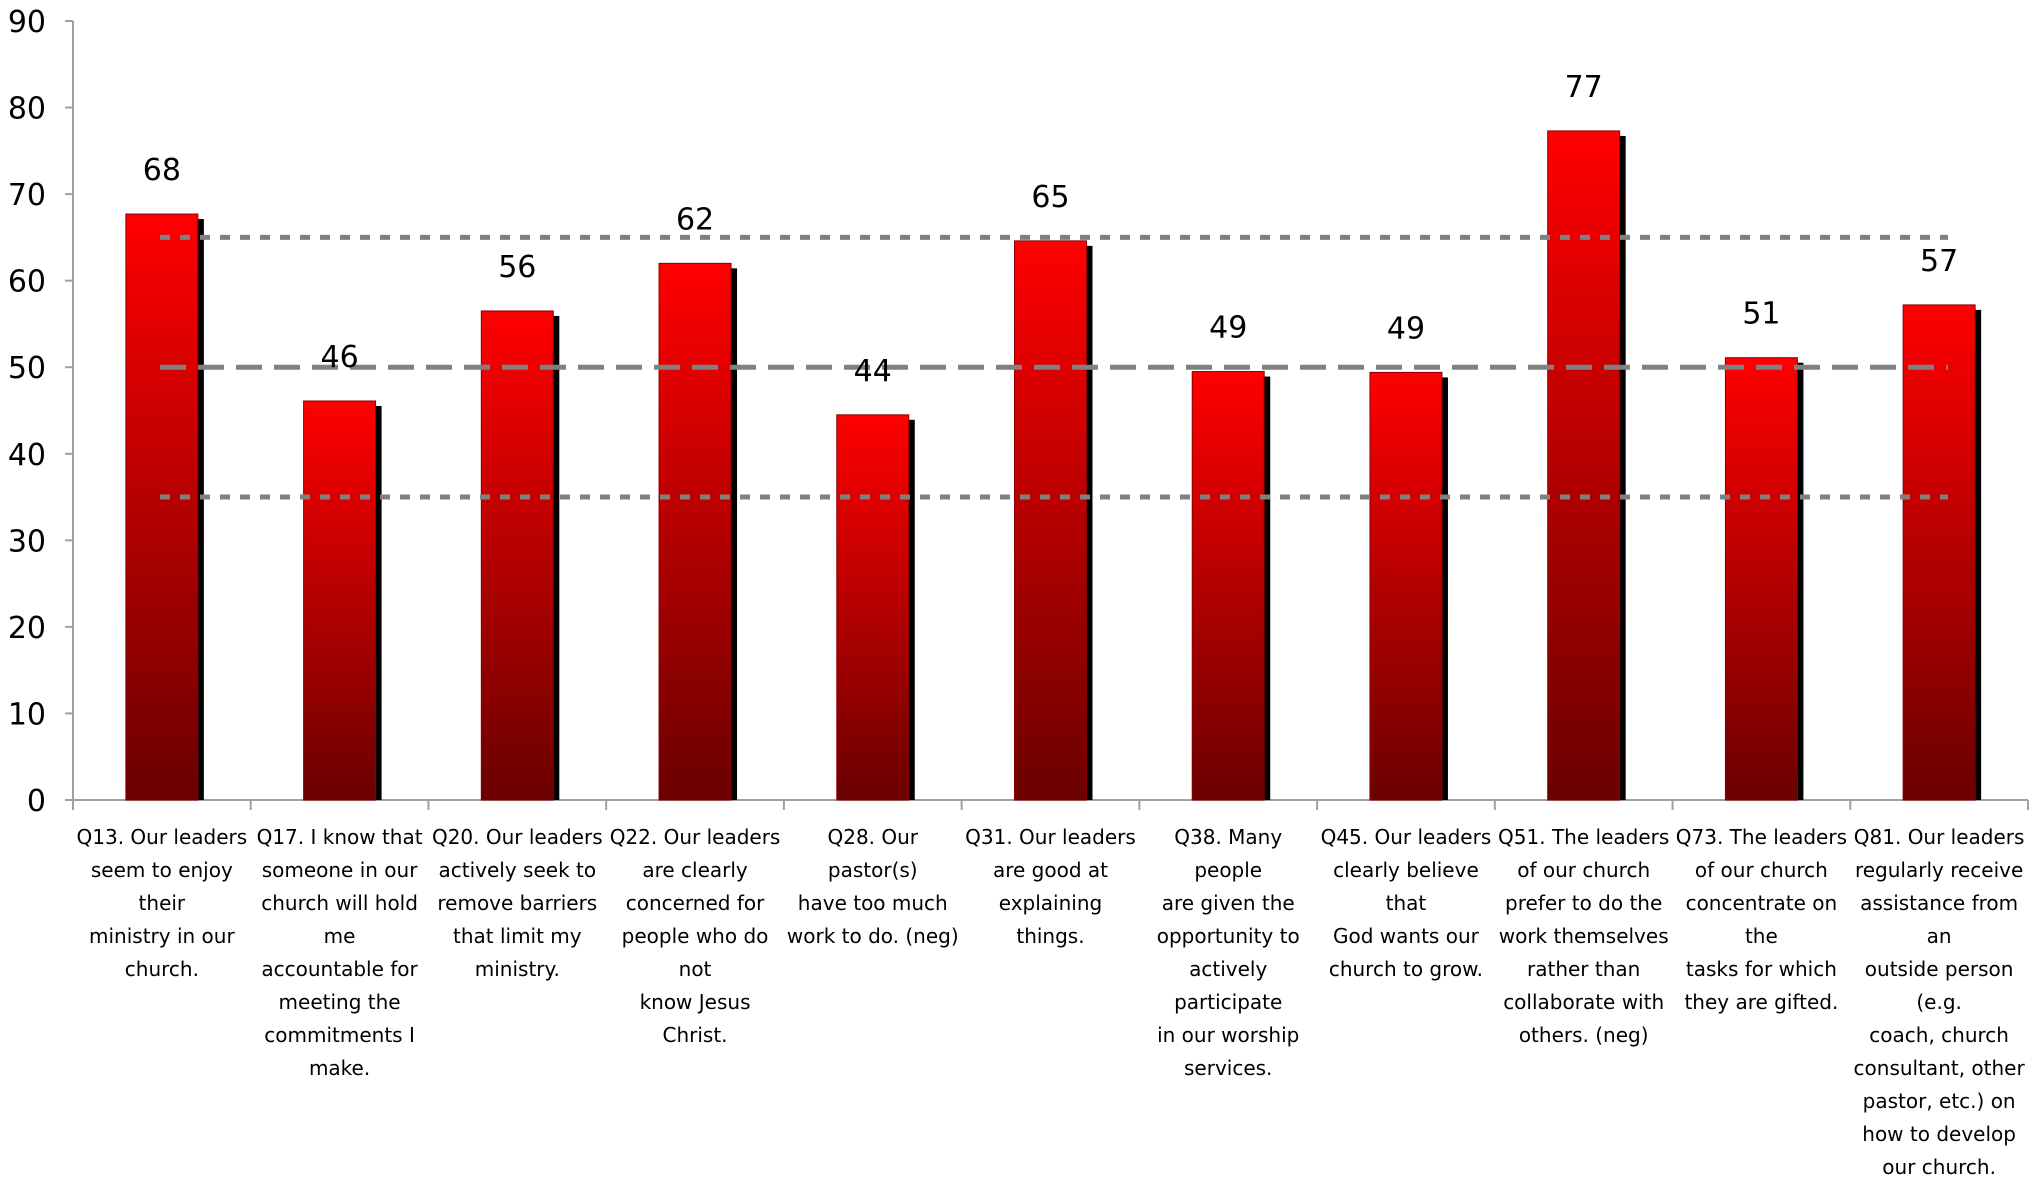 The height and width of the screenshot is (1184, 2033). Describe the element at coordinates (1939, 1068) in the screenshot. I see `x-category-label-line: consultant, other` at that location.